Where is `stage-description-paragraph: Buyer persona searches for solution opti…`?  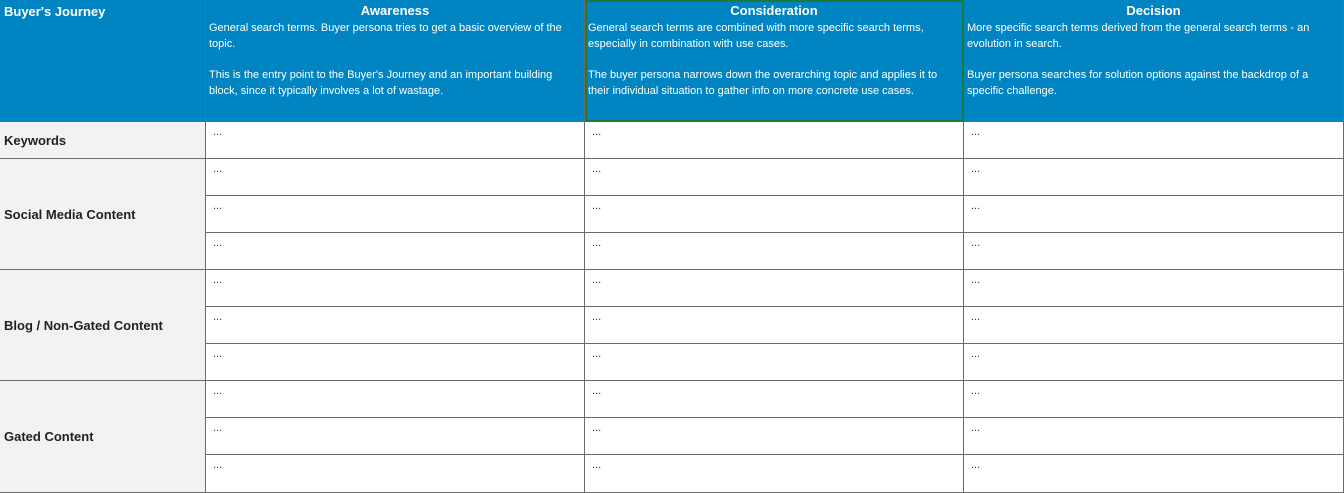
stage-description-paragraph: Buyer persona searches for solution opti… is located at coordinates (1138, 83).